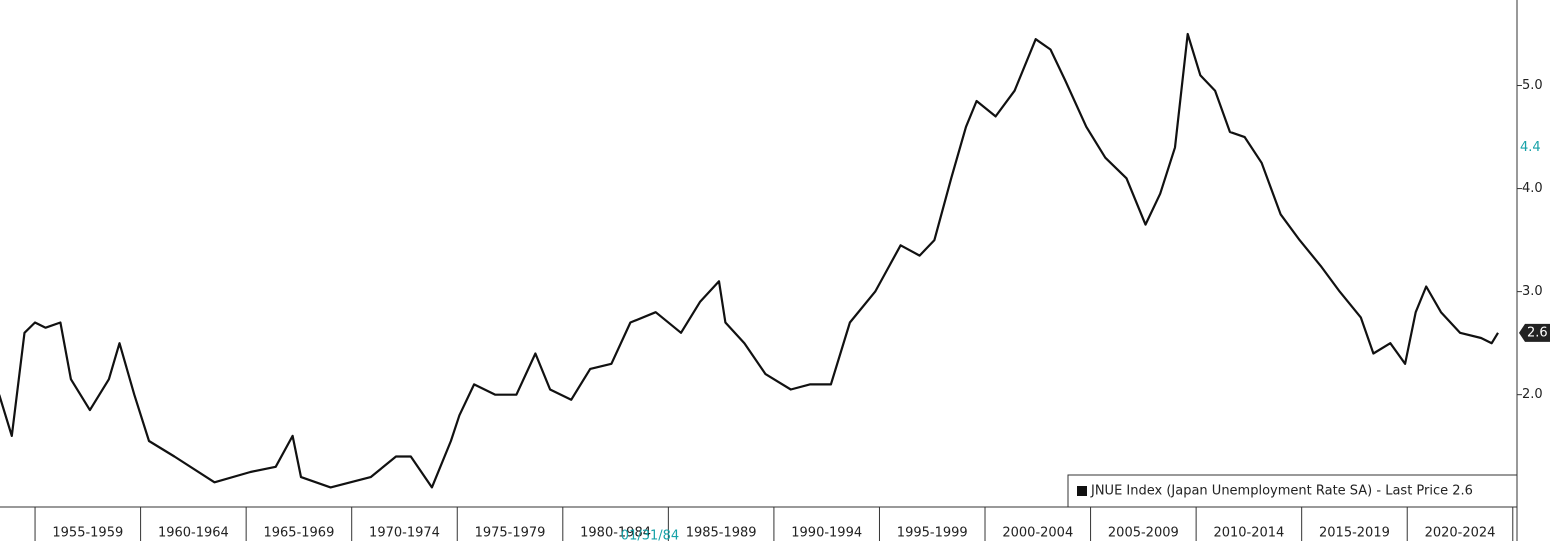  Describe the element at coordinates (1532, 85) in the screenshot. I see `y-tick-label: 5.0` at that location.